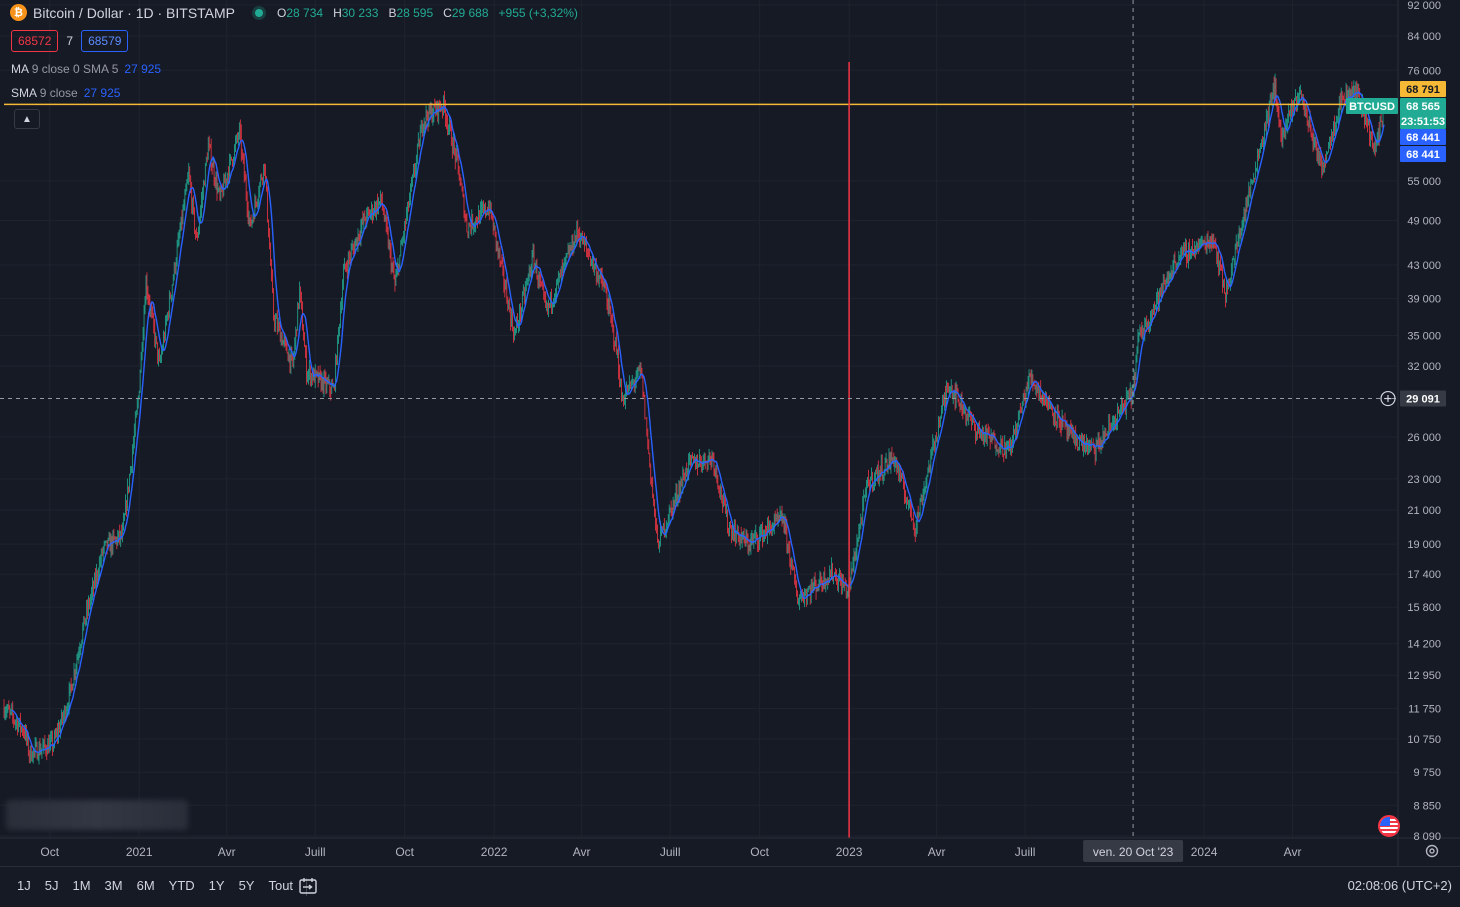 Image resolution: width=1460 pixels, height=907 pixels. Describe the element at coordinates (1424, 676) in the screenshot. I see `price-tick-label: 12 950` at that location.